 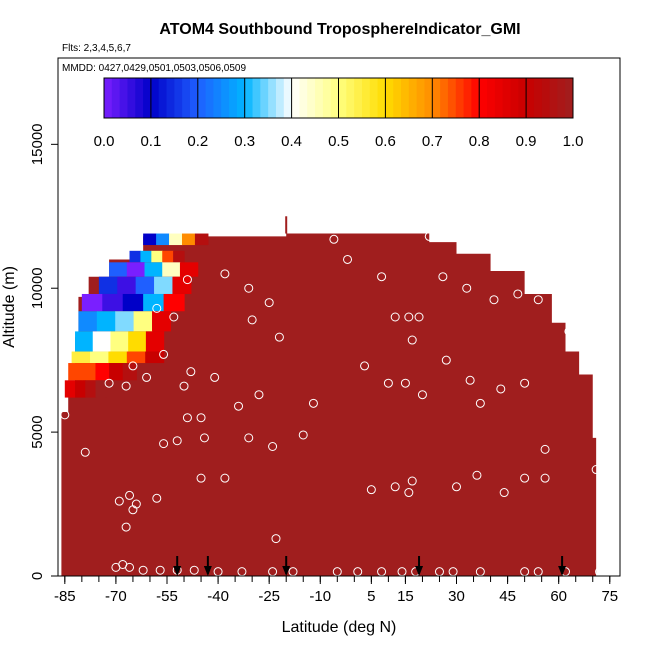 I want to click on x-tick-label-8: 30, so click(x=456, y=596).